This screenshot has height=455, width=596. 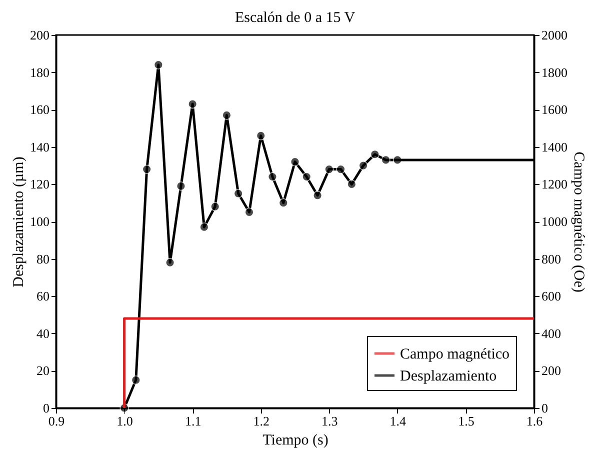 I want to click on y-axis-title: Desplazamiento (µm), so click(x=19, y=222).